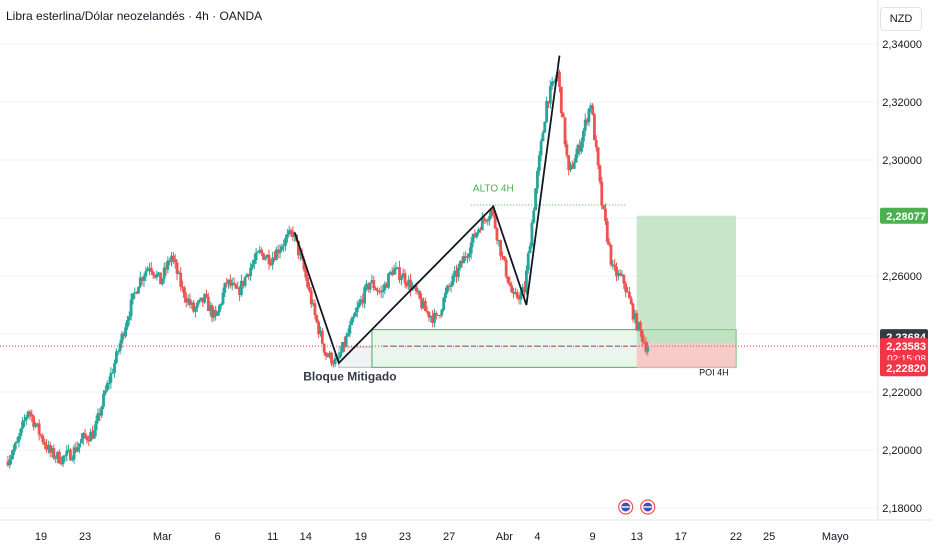 This screenshot has height=550, width=932. Describe the element at coordinates (736, 537) in the screenshot. I see `x-tick-label: 22` at that location.